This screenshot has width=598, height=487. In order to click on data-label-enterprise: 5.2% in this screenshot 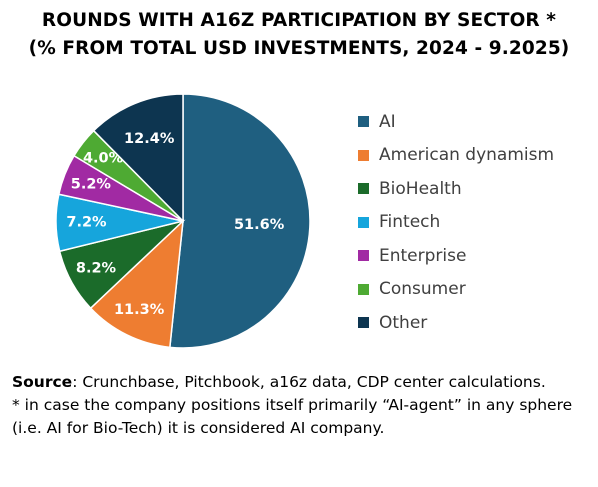, I will do `click(91, 185)`.